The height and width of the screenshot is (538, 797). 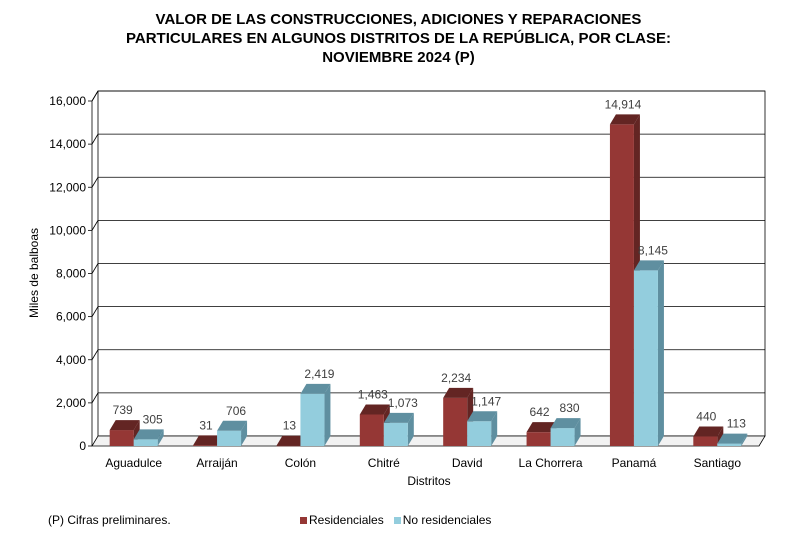 I want to click on legend-label-residenciales: Residenciales, so click(x=346, y=520).